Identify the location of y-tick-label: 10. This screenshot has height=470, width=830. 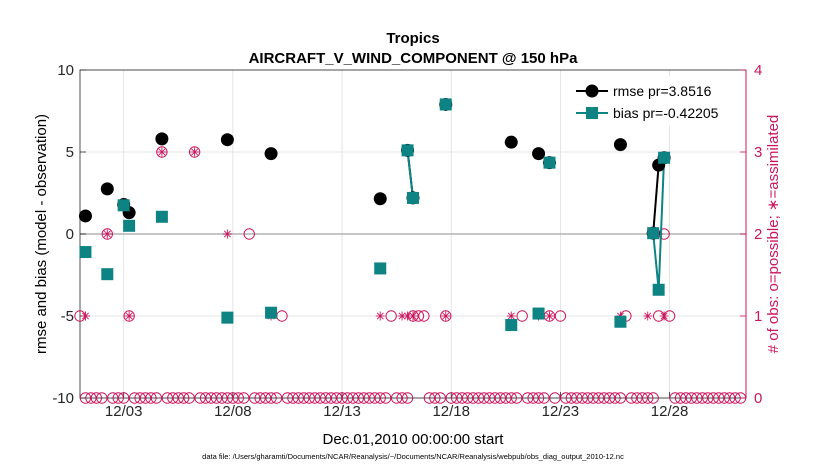
(65, 70).